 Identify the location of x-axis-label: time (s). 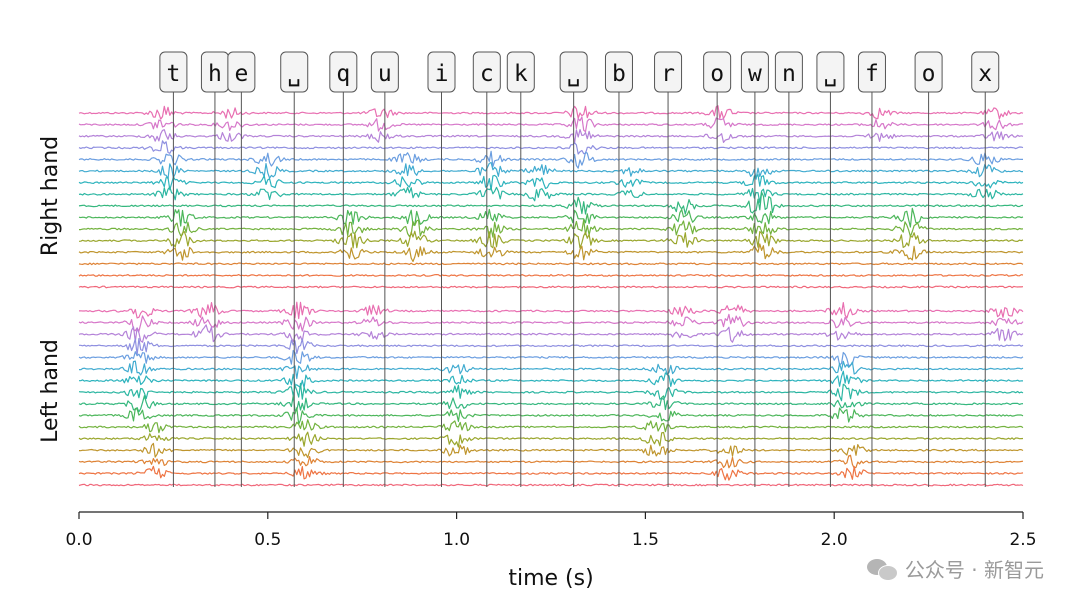
(550, 578).